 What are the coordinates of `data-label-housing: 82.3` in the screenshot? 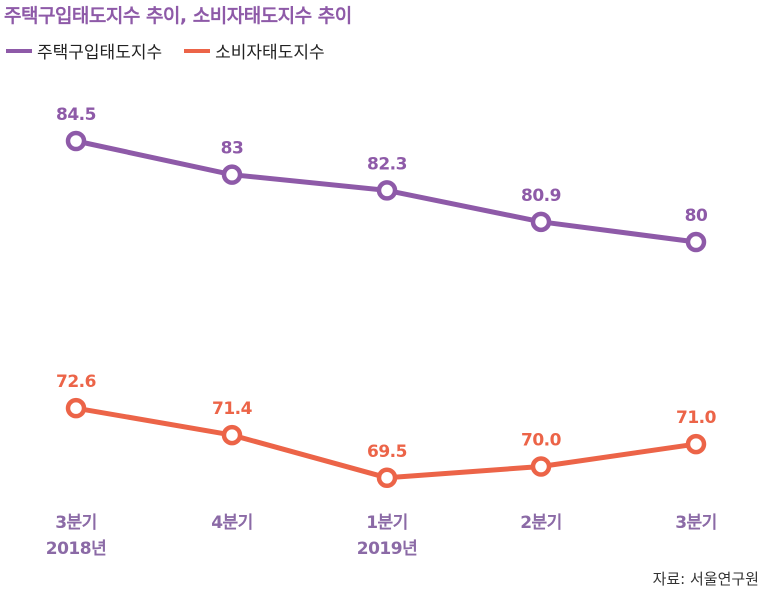 It's located at (387, 164).